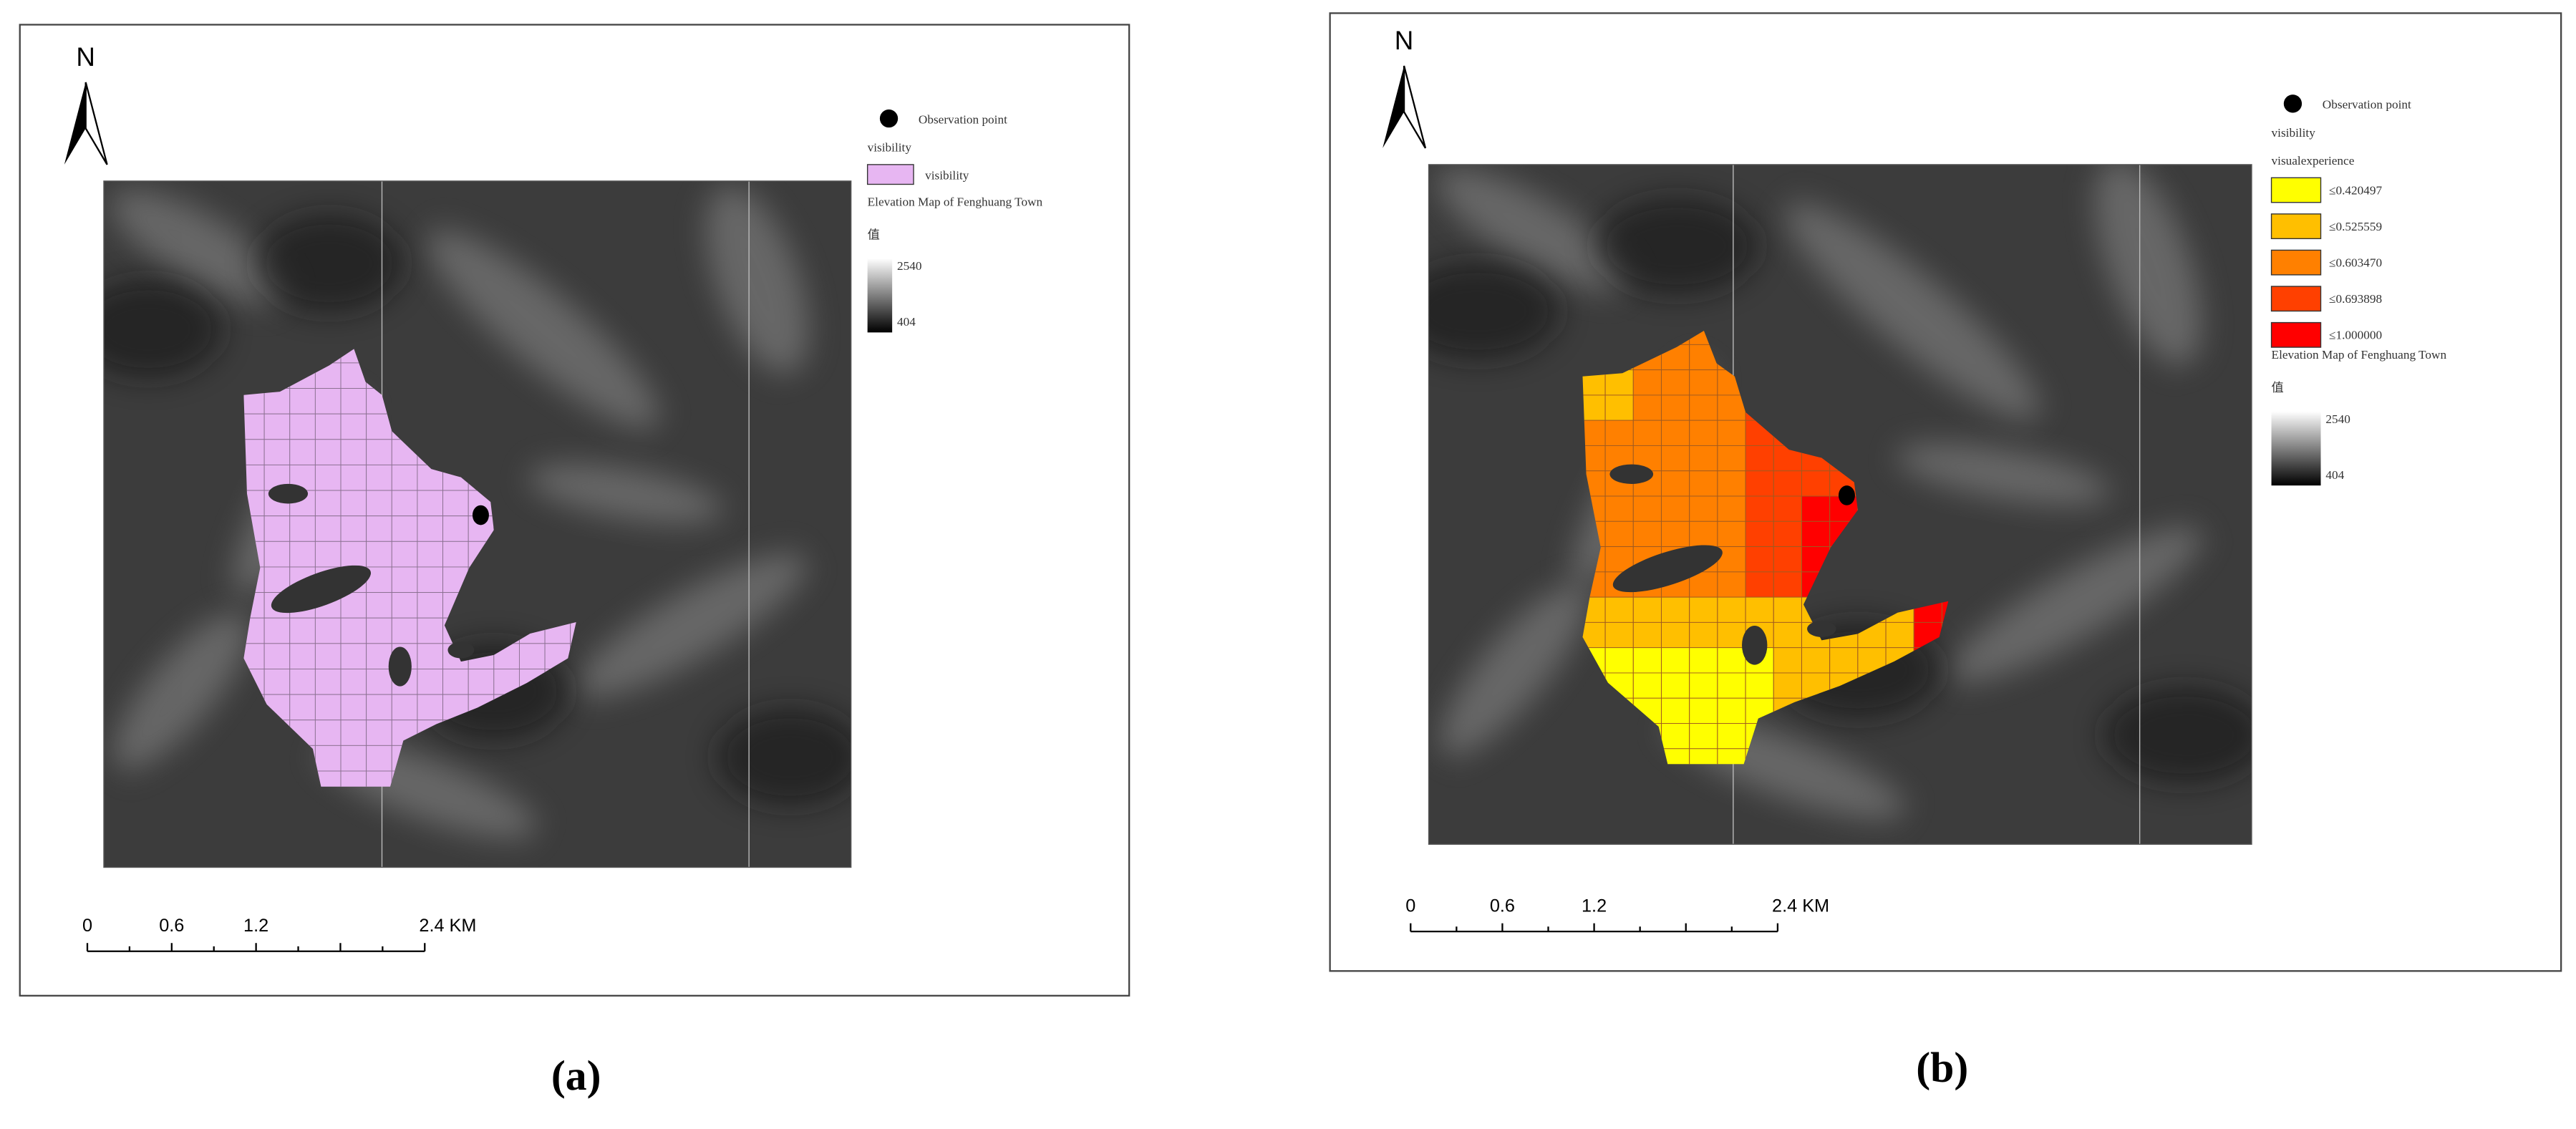  Describe the element at coordinates (2337, 419) in the screenshot. I see `legend-elevation-max: 2540` at that location.